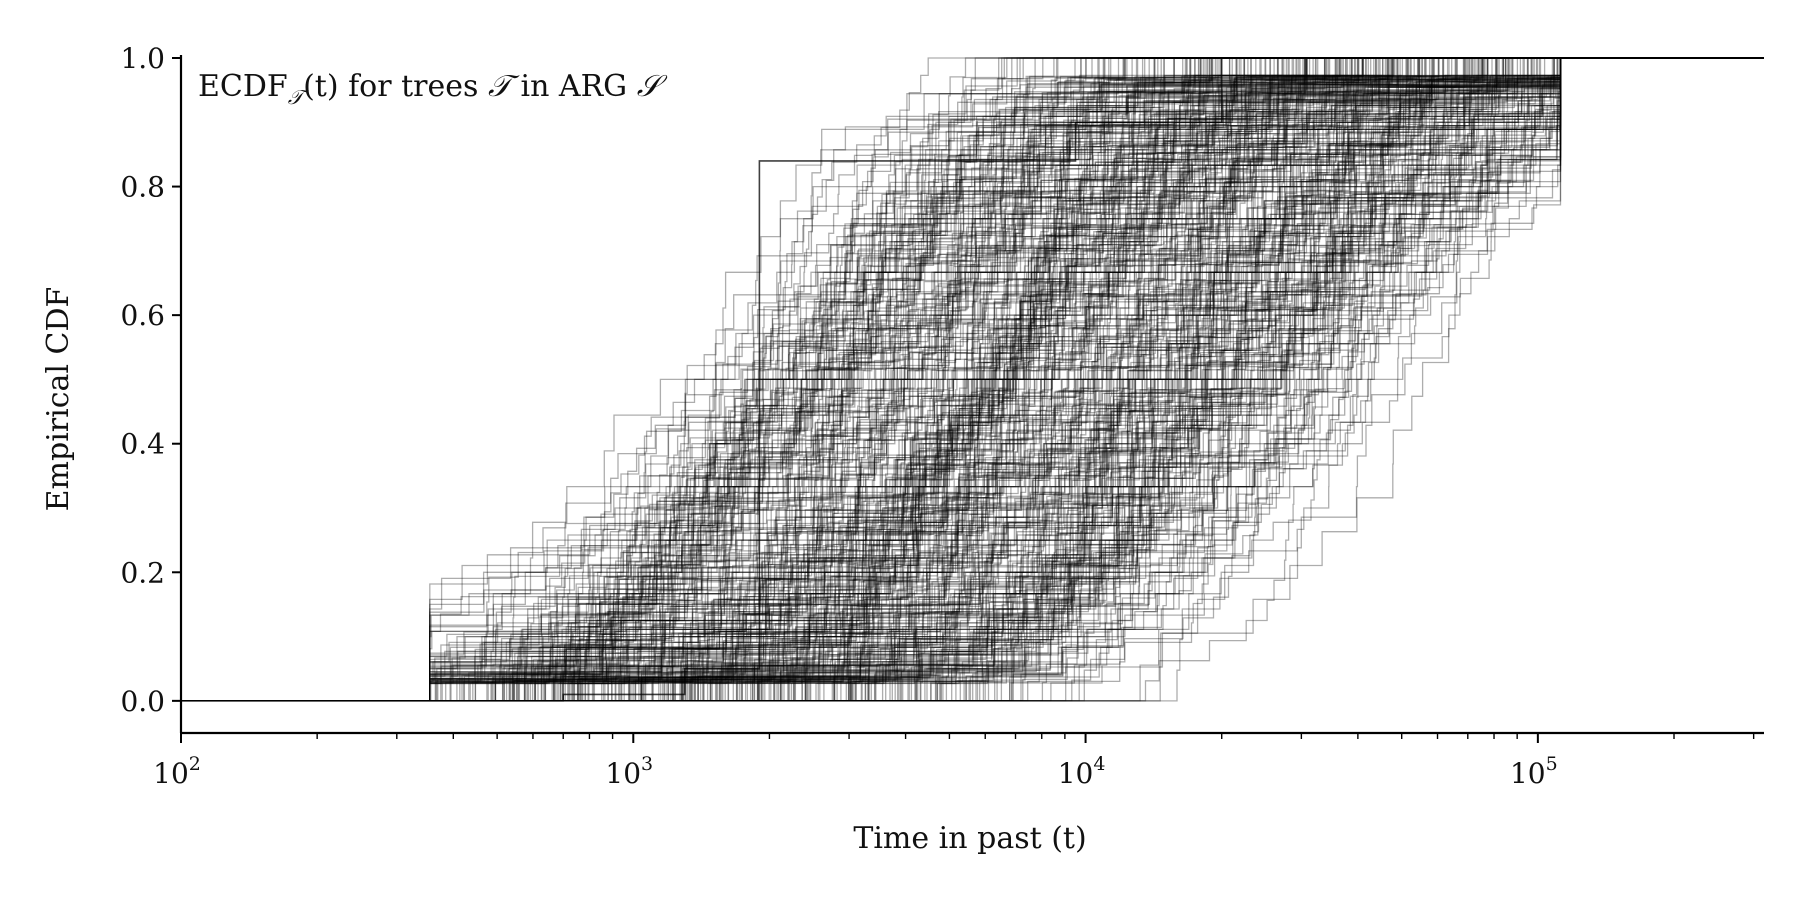  Describe the element at coordinates (320, 86) in the screenshot. I see `annotation-arg: (t)` at that location.